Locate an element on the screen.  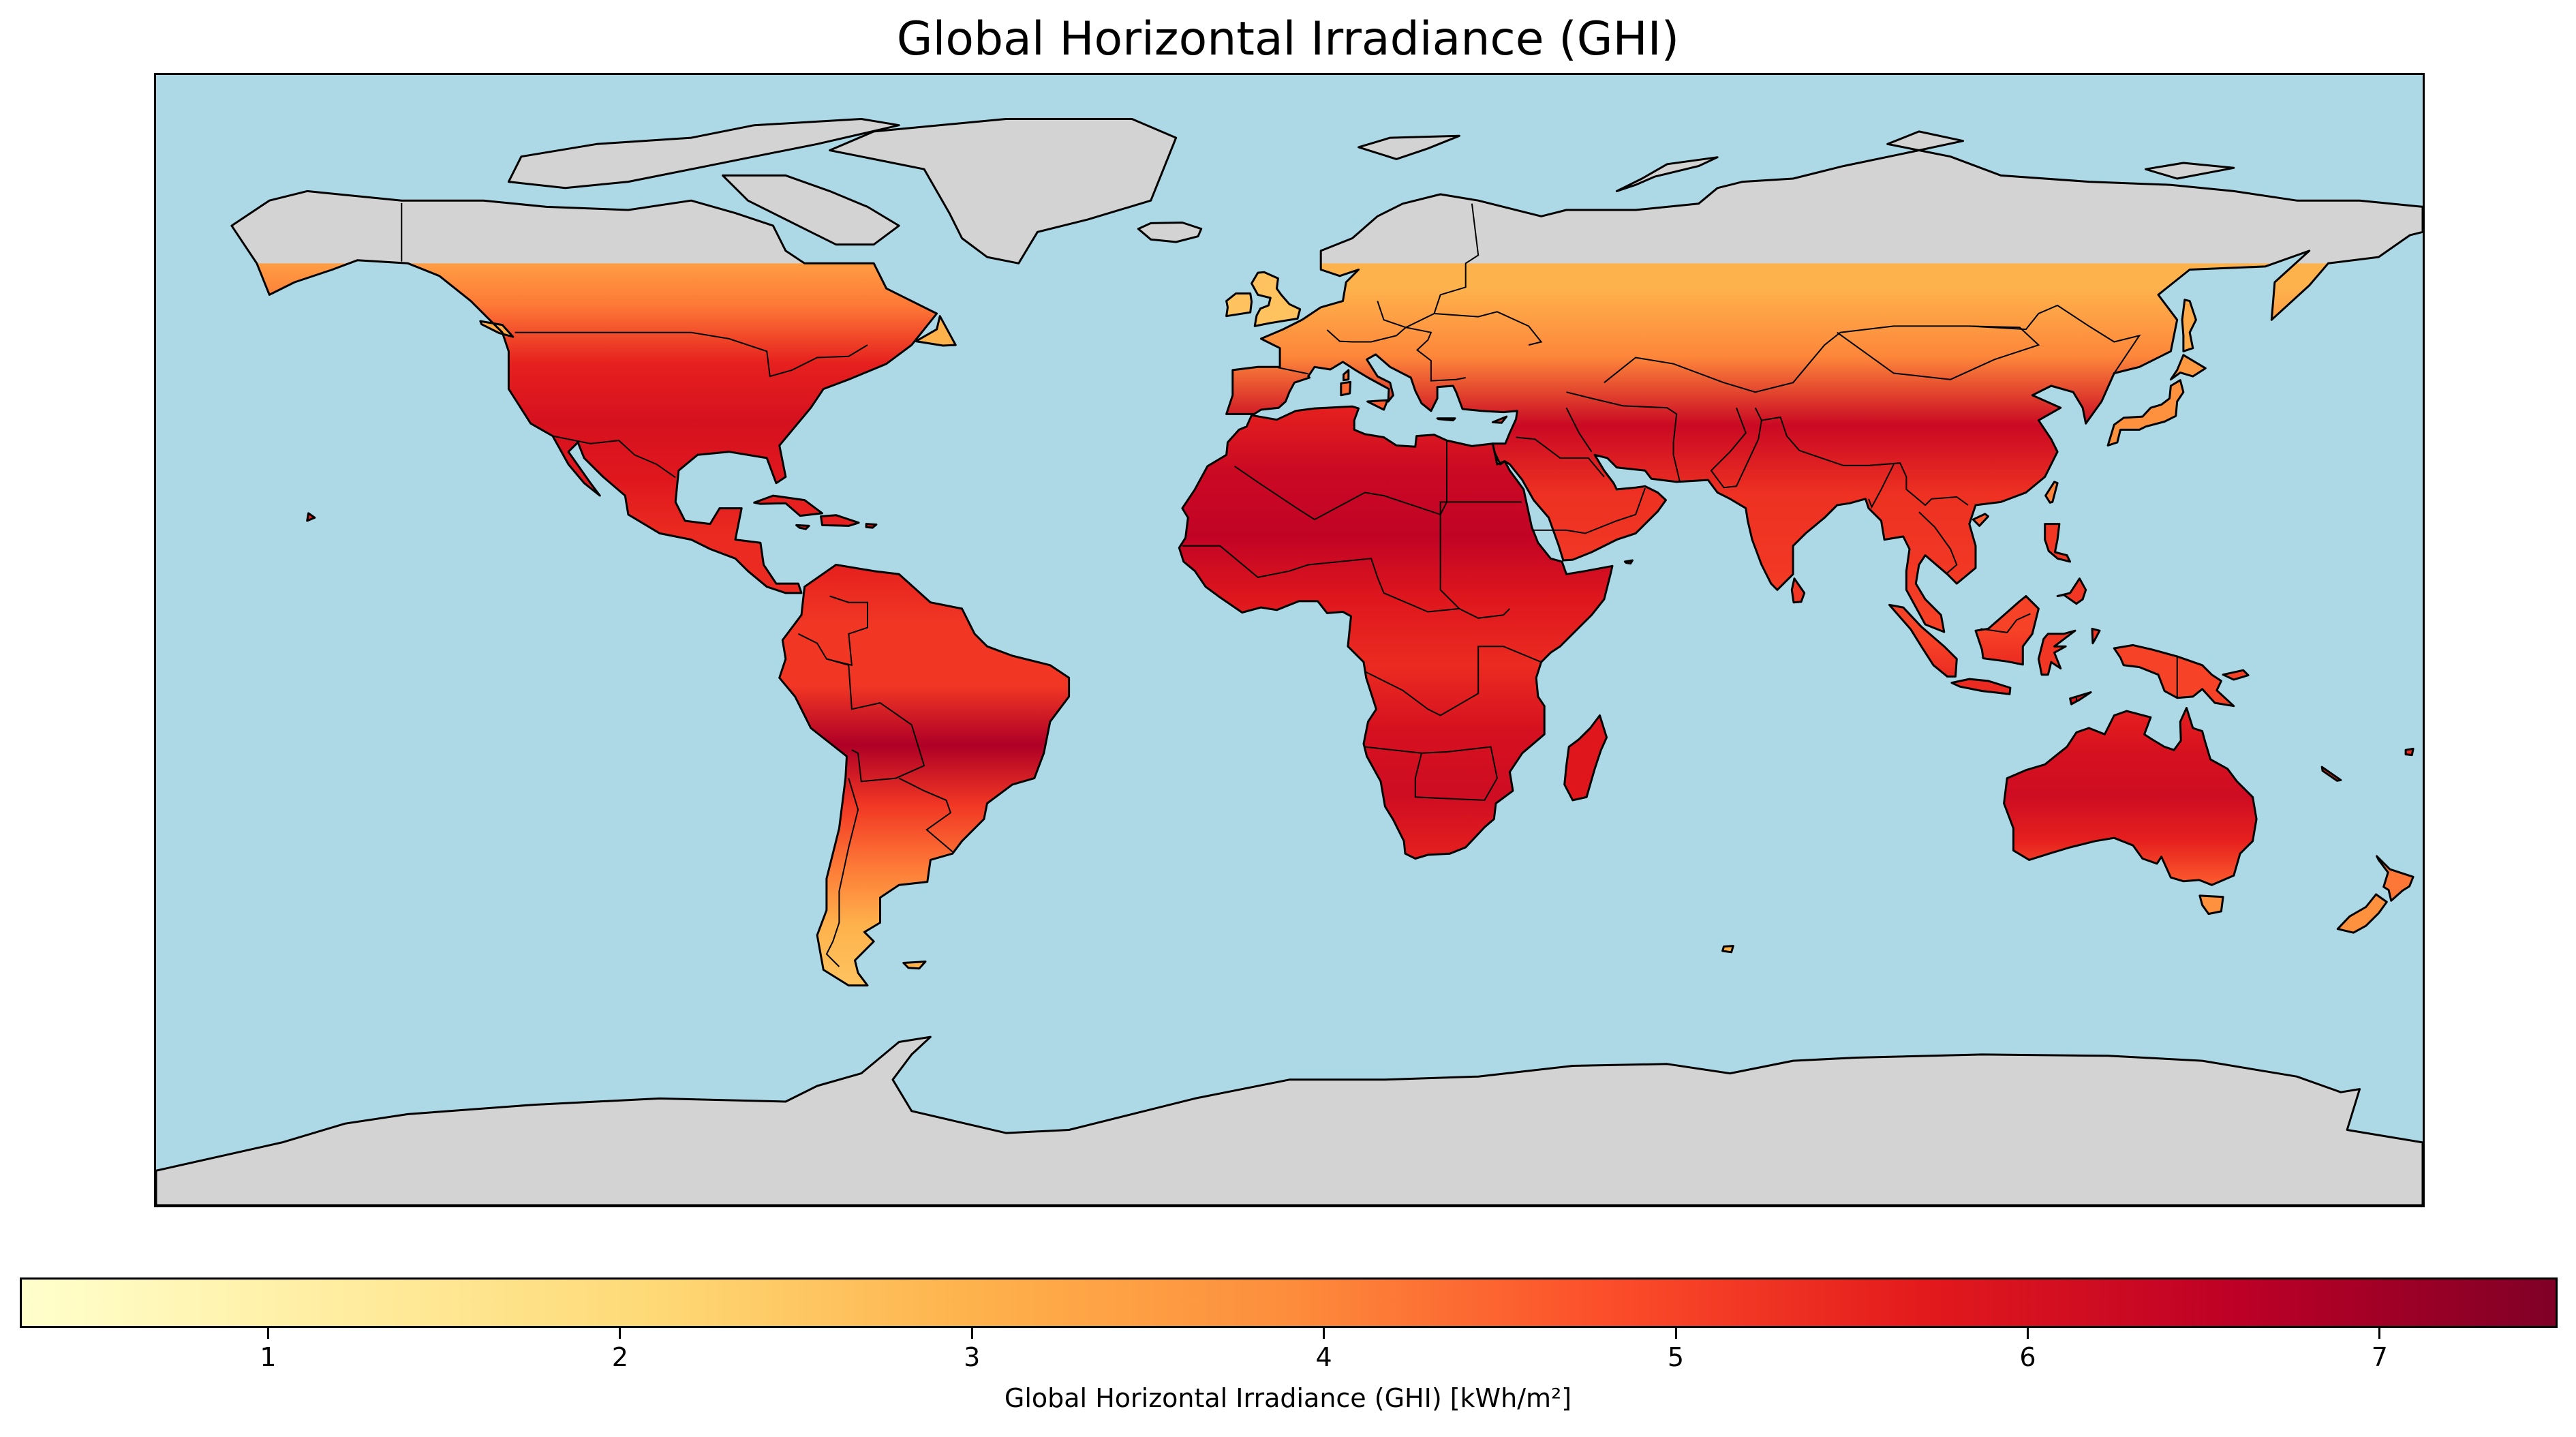
sulawesi-coastline is located at coordinates (2056, 652).